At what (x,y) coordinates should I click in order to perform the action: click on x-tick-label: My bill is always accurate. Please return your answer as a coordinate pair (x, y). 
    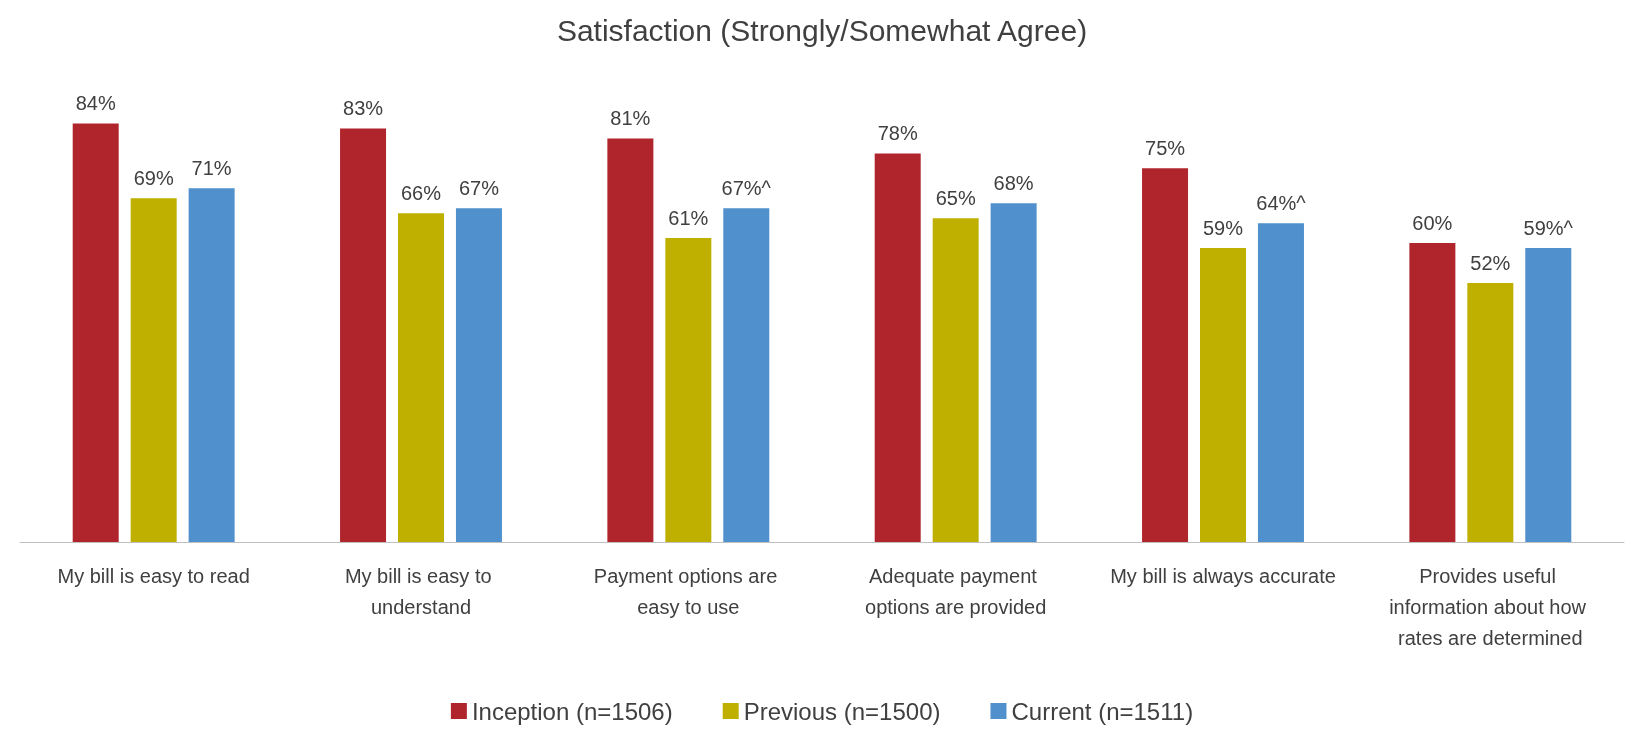
    Looking at the image, I should click on (1223, 575).